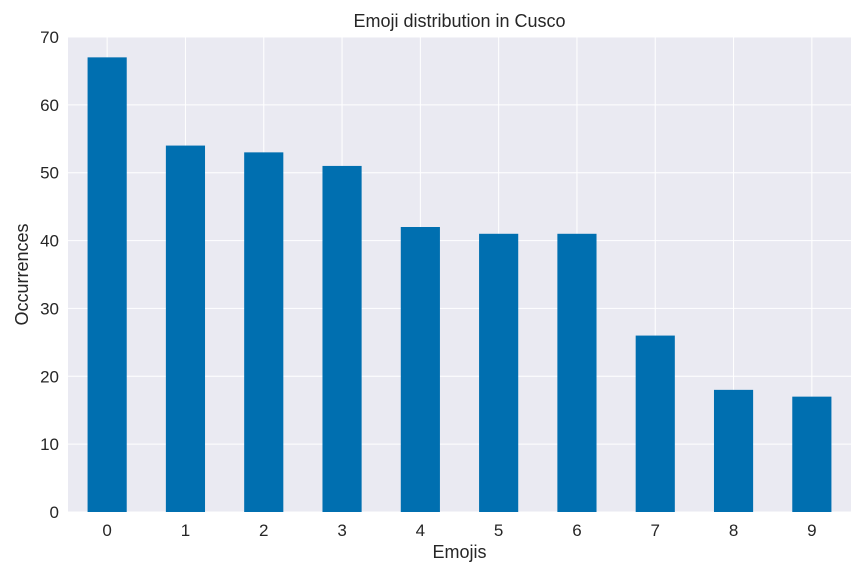 This screenshot has width=864, height=576. Describe the element at coordinates (420, 530) in the screenshot. I see `x-tick-label: 4` at that location.